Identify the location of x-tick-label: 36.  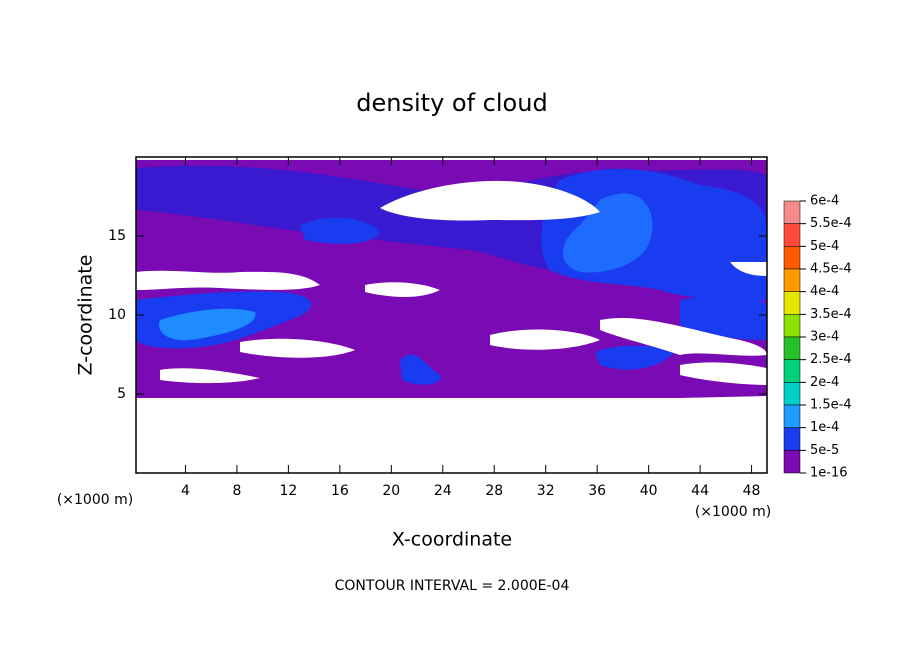
(597, 491).